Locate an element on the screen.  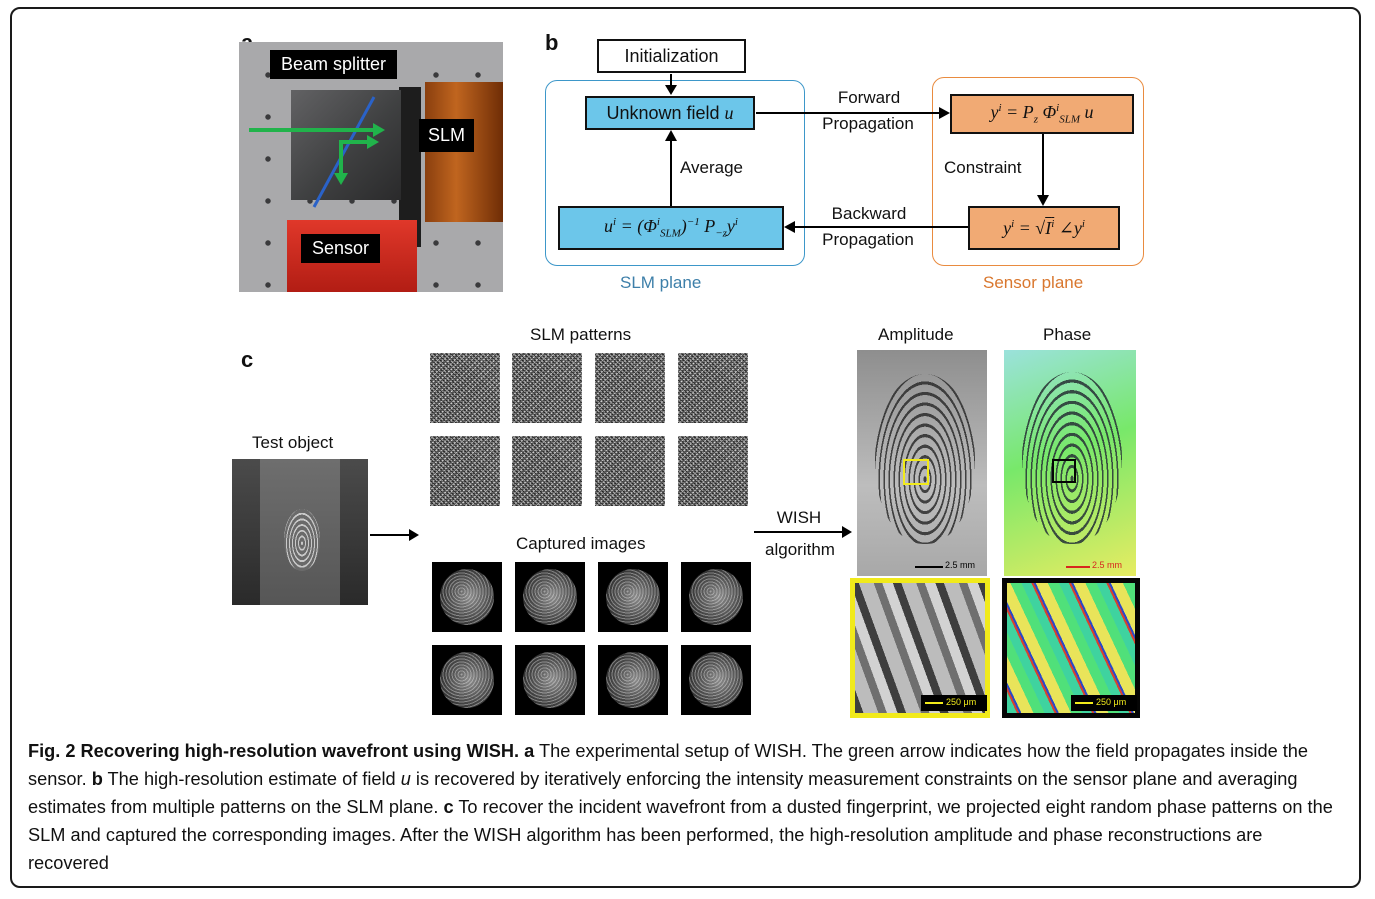
sensor-plane-region is located at coordinates (1038, 171).